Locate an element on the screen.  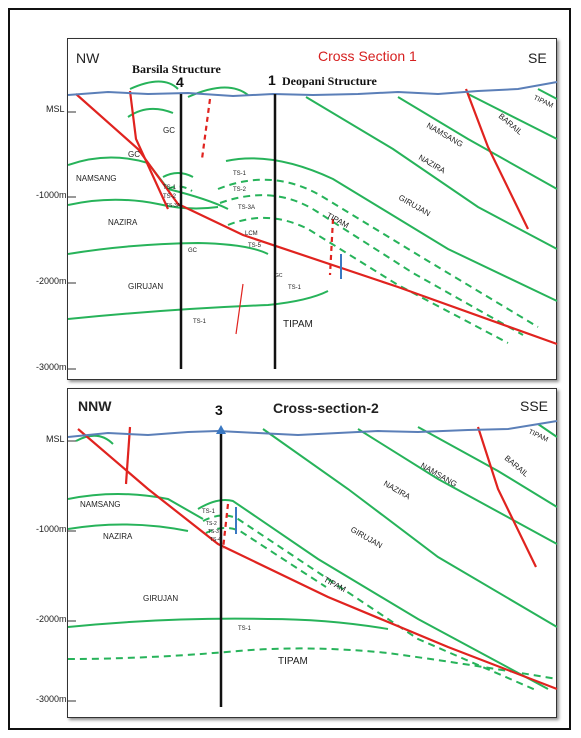
fault-barail is located at coordinates (496, 159).